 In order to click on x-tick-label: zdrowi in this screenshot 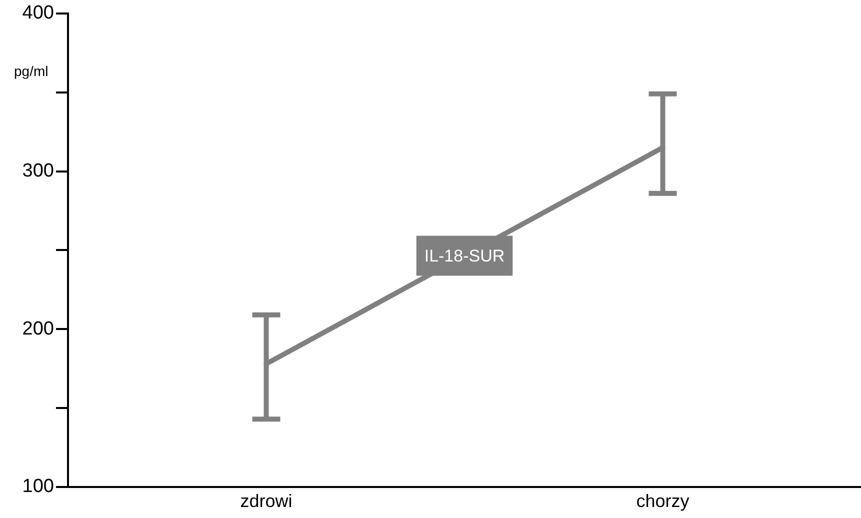, I will do `click(266, 500)`.